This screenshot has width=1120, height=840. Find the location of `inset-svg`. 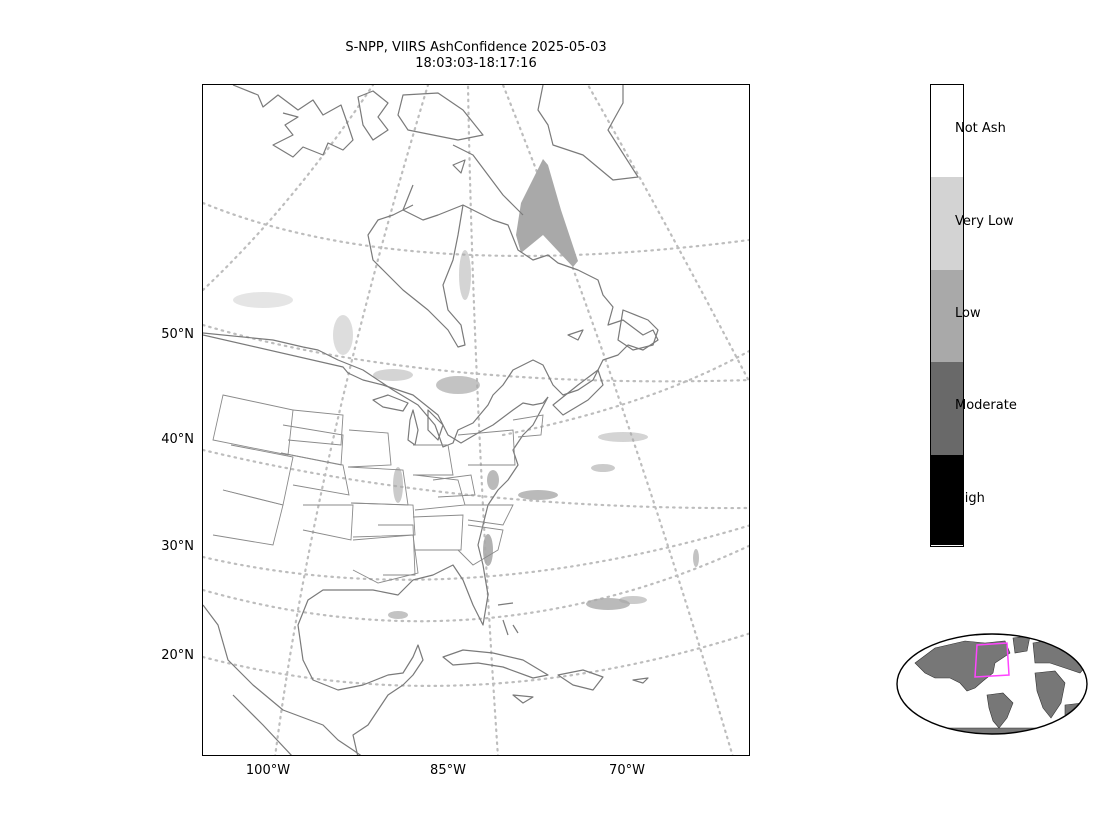

inset-svg is located at coordinates (992, 684).